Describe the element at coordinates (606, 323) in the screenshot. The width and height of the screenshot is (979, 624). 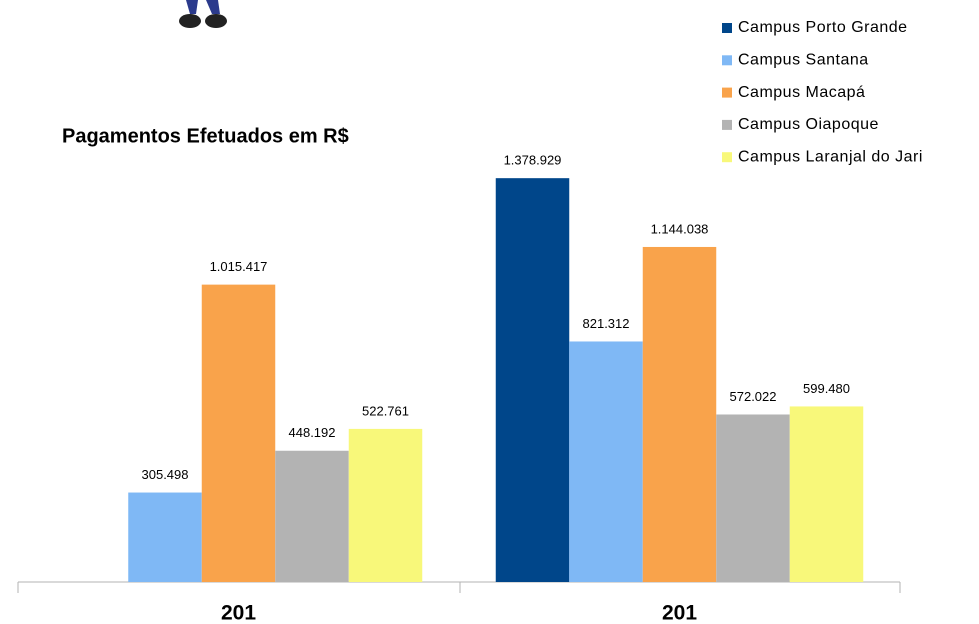
I see `value-label: 821.312` at that location.